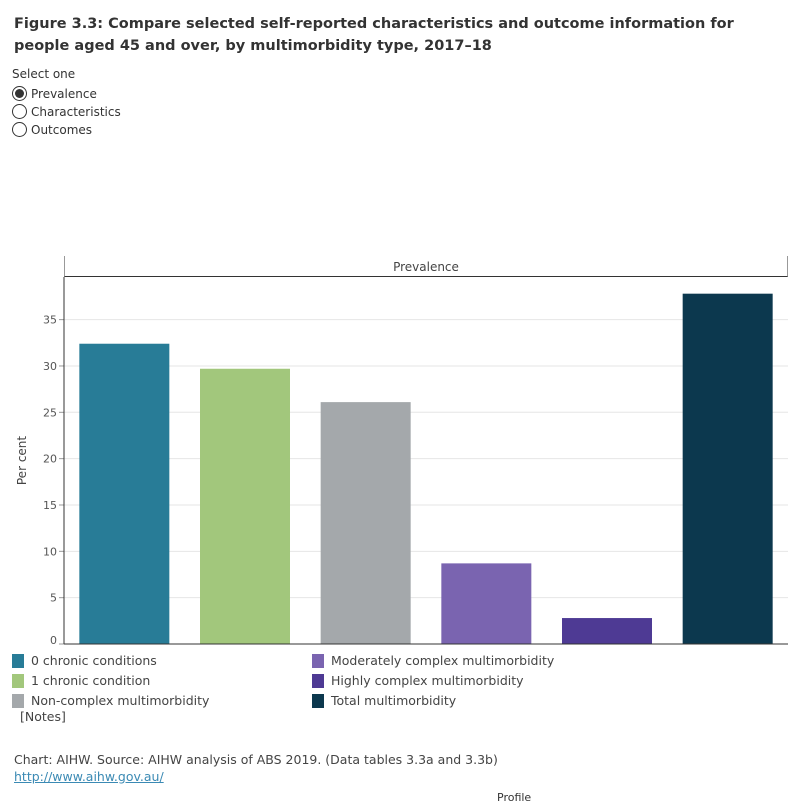 This screenshot has width=800, height=804. I want to click on y-axis-title: Per cent, so click(22, 461).